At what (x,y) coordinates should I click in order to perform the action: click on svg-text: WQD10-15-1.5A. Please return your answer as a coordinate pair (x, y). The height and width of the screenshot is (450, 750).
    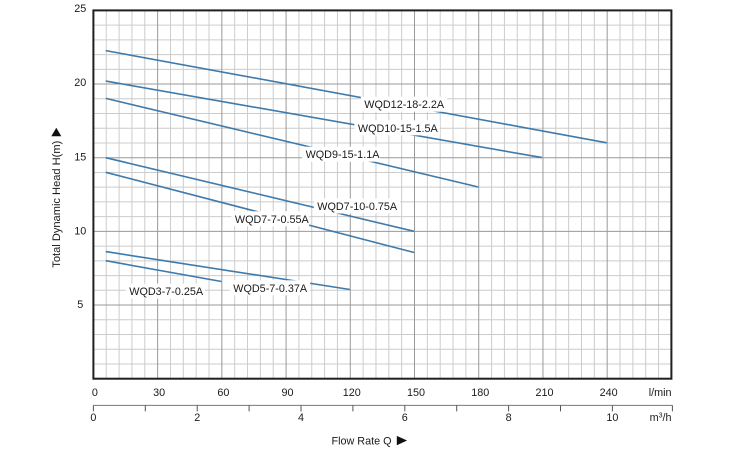
    Looking at the image, I should click on (398, 129).